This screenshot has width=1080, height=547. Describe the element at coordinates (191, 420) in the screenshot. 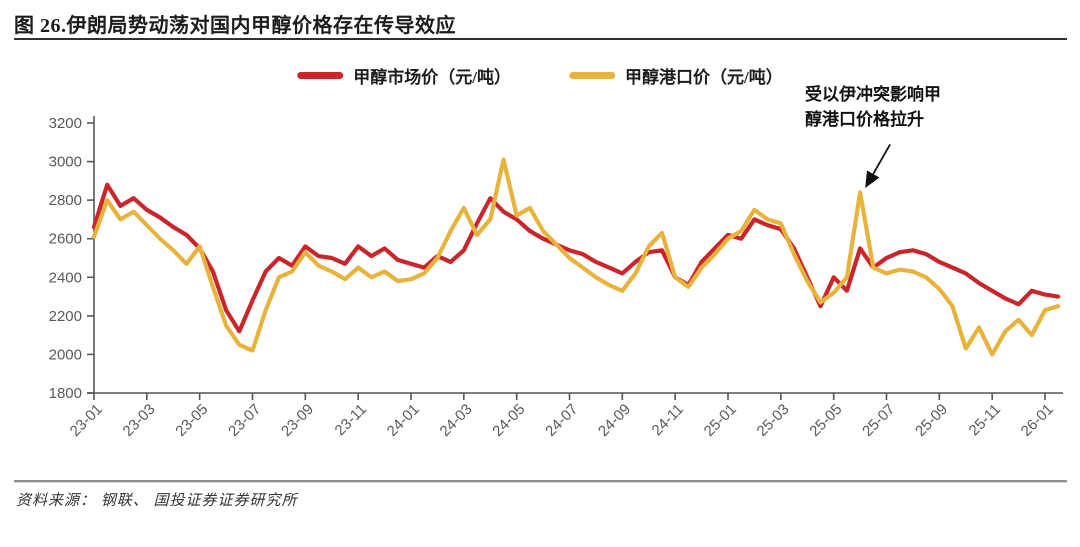

I see `svg-text: 23-05` at that location.